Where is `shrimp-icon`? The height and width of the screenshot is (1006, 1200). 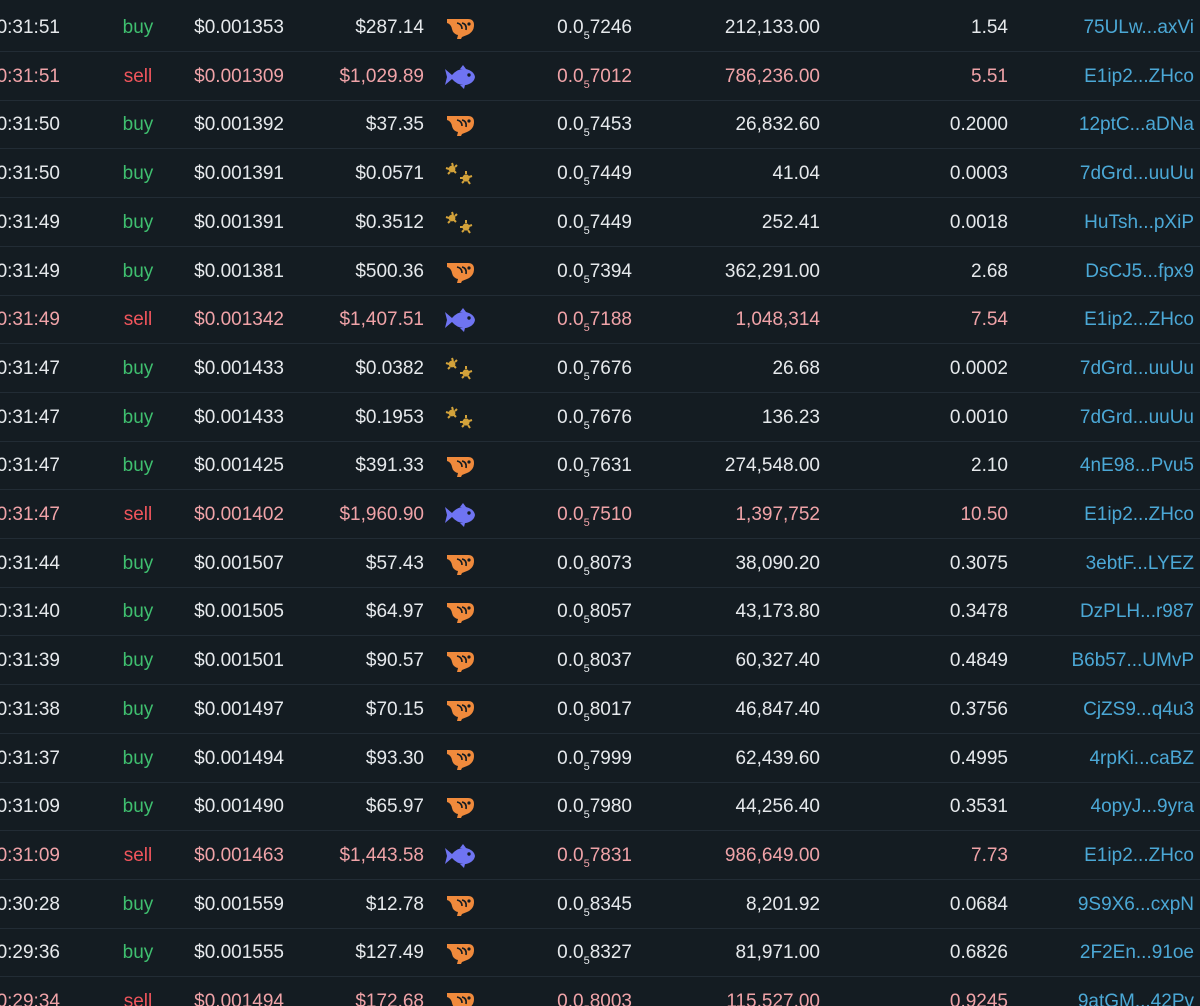 shrimp-icon is located at coordinates (460, 807).